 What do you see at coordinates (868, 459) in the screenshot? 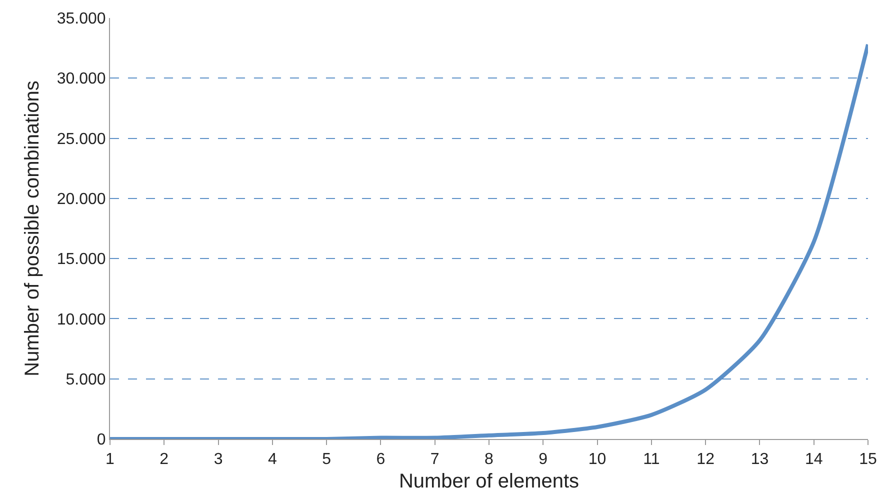
I see `x-tick-label: 15` at bounding box center [868, 459].